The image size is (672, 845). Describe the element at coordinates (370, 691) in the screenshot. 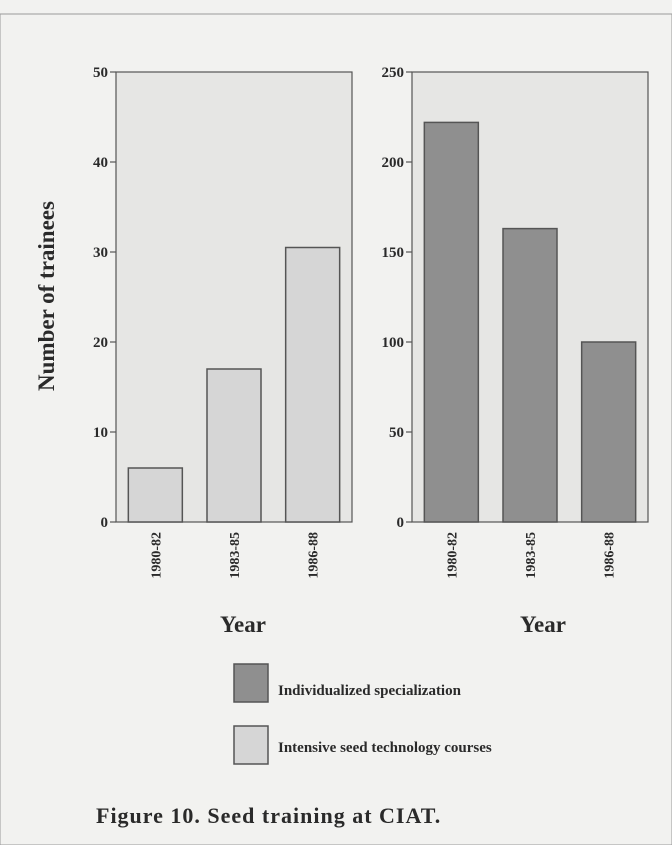

I see `legend-label-individualized: Individualized specialization` at that location.